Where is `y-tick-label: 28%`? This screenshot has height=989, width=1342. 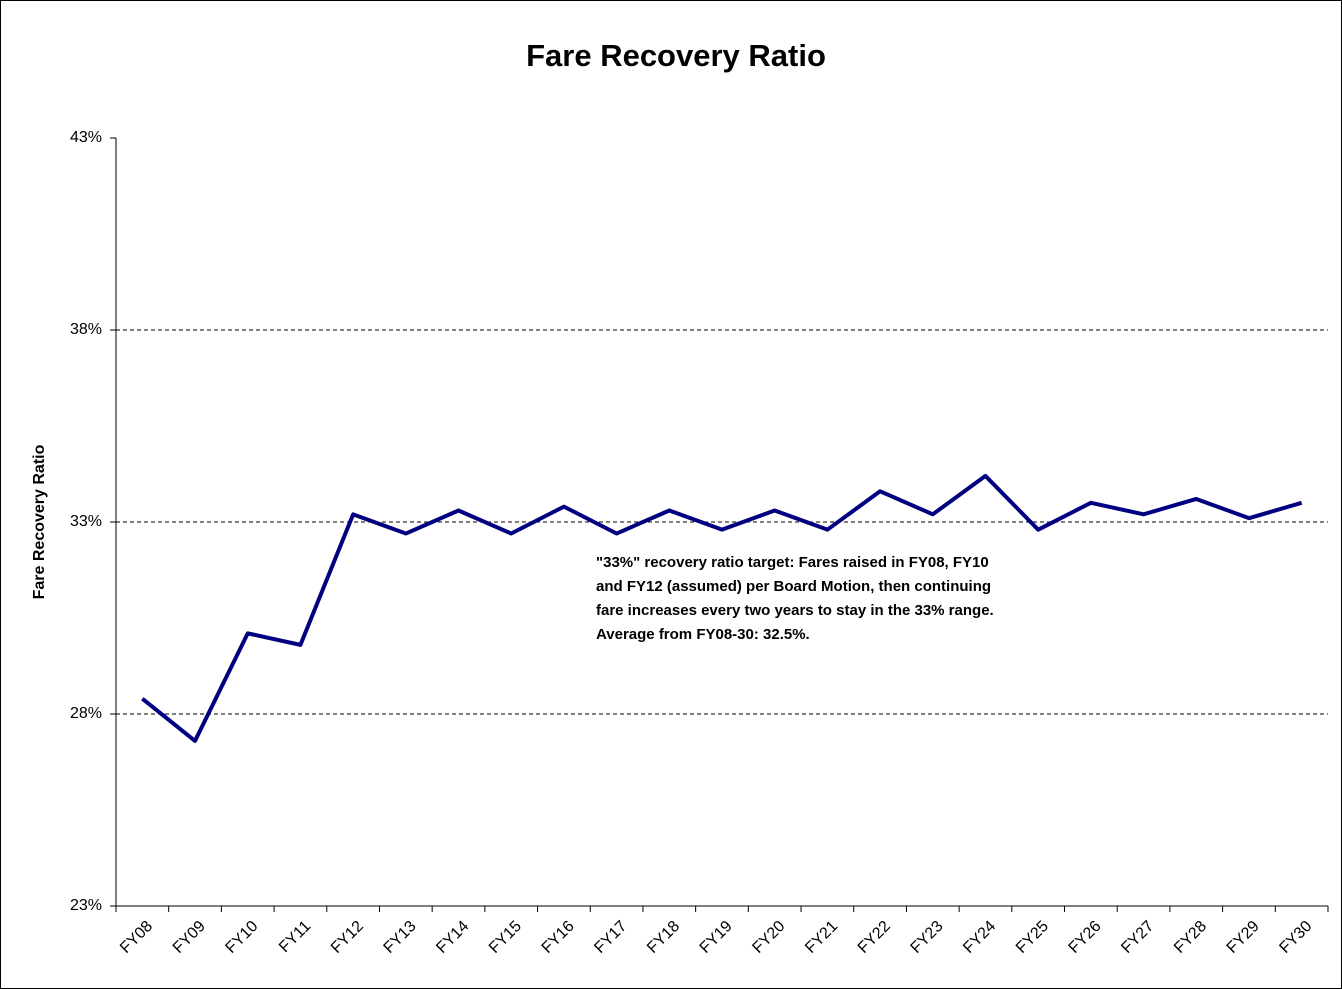 y-tick-label: 28% is located at coordinates (86, 713).